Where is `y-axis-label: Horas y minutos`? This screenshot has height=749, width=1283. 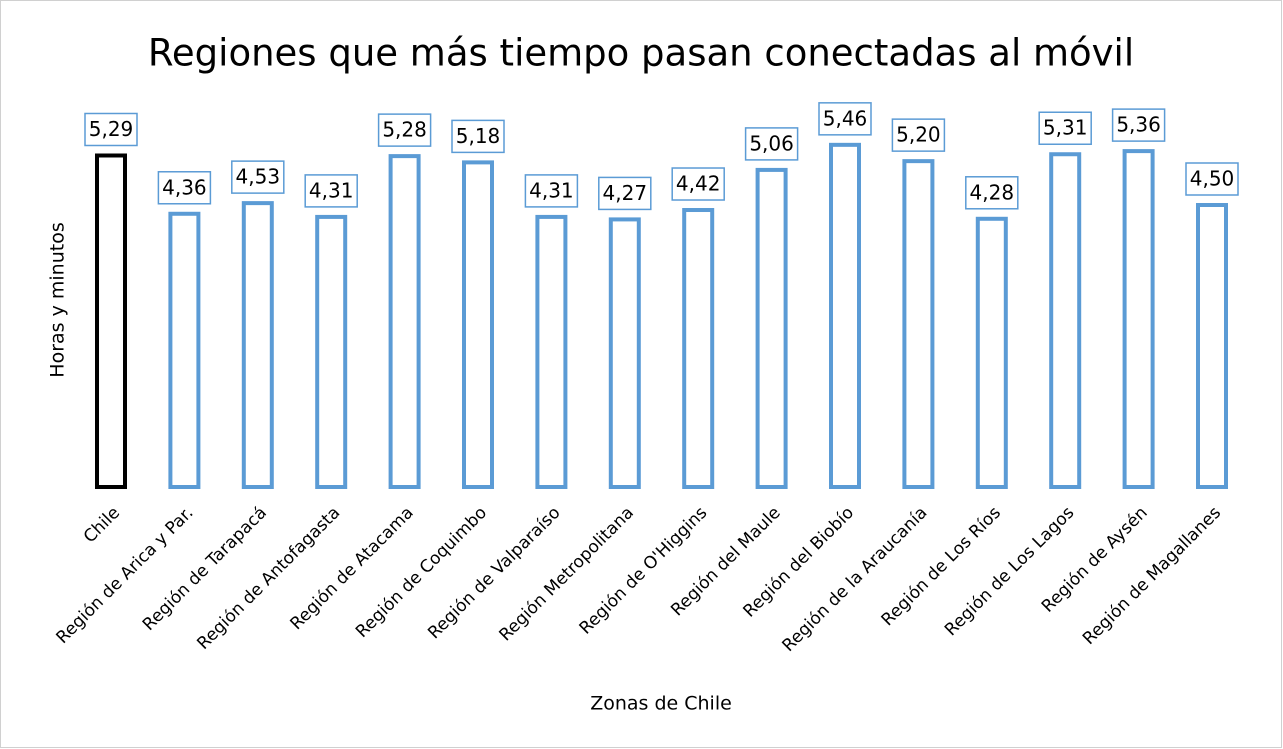
y-axis-label: Horas y minutos is located at coordinates (58, 299).